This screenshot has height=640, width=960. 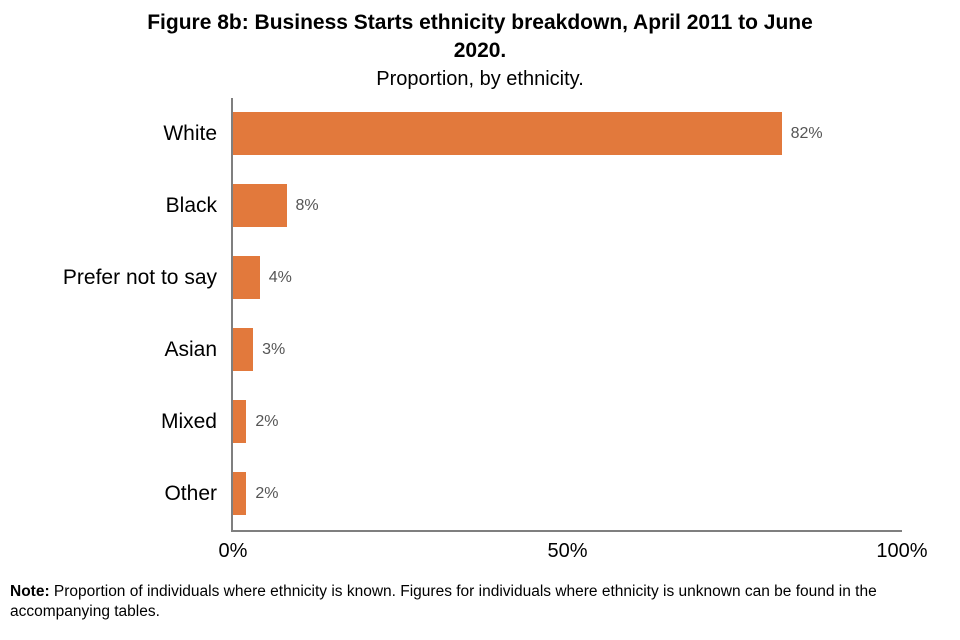 I want to click on category-label: Mixed, so click(x=188, y=421).